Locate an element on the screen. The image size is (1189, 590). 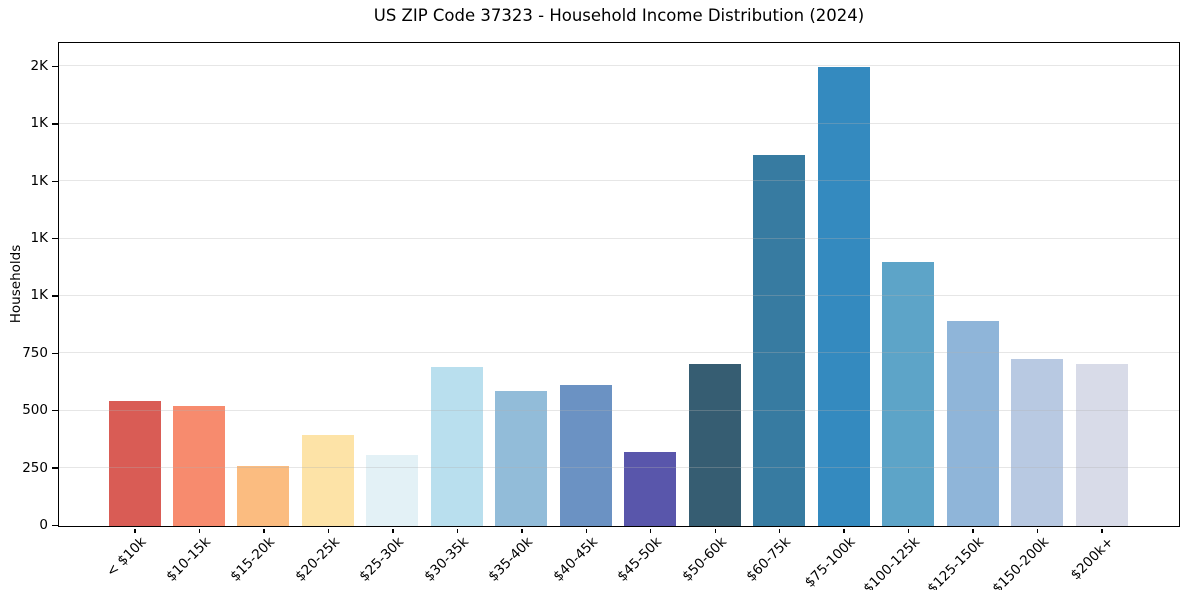
y-tick-label: 750 is located at coordinates (35, 352).